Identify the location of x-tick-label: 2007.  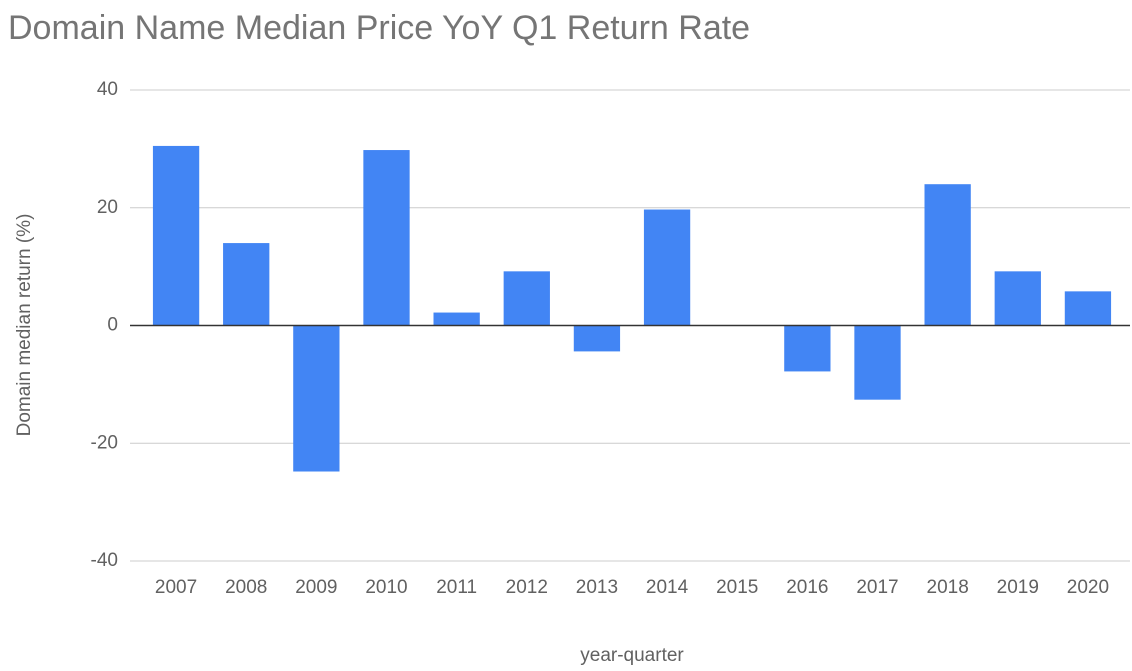
(176, 587).